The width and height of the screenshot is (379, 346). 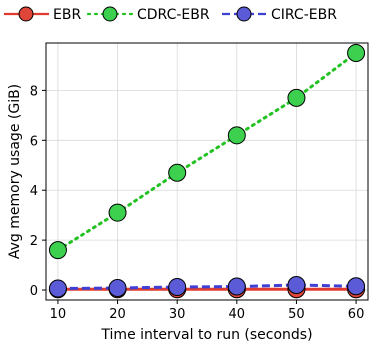 I want to click on x-tick-label: 60, so click(x=356, y=314).